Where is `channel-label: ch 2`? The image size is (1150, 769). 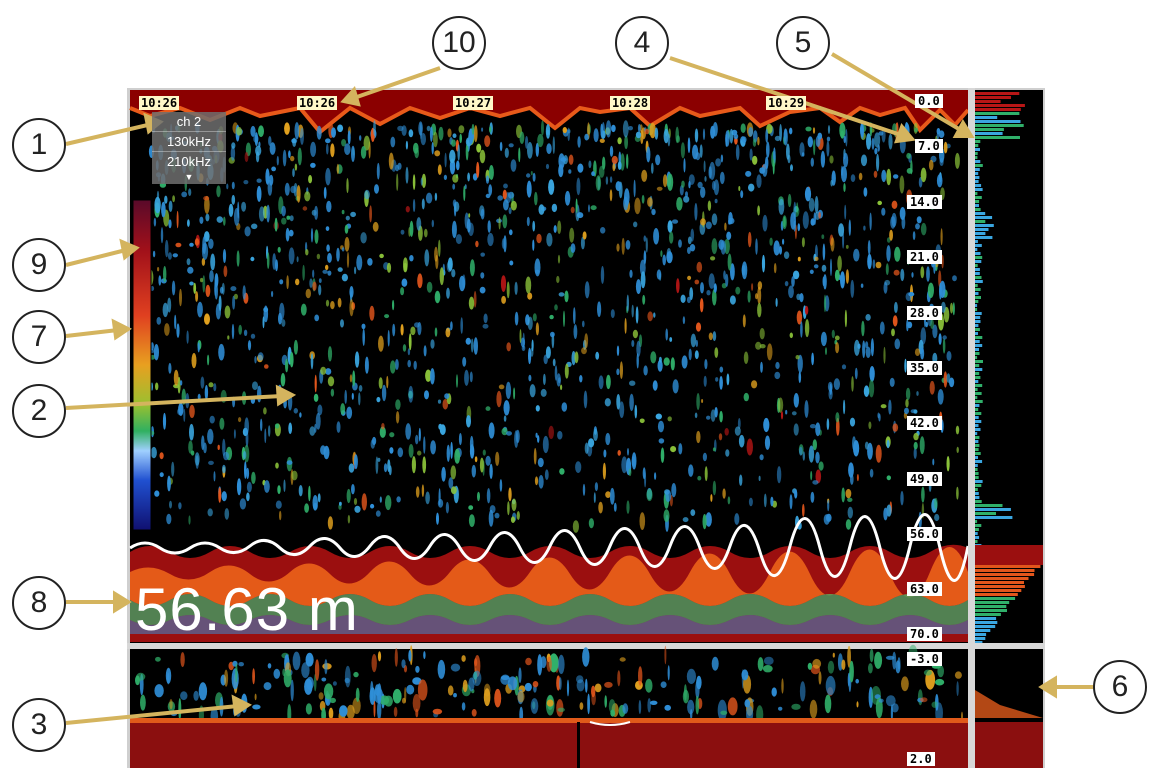
channel-label: ch 2 is located at coordinates (189, 122).